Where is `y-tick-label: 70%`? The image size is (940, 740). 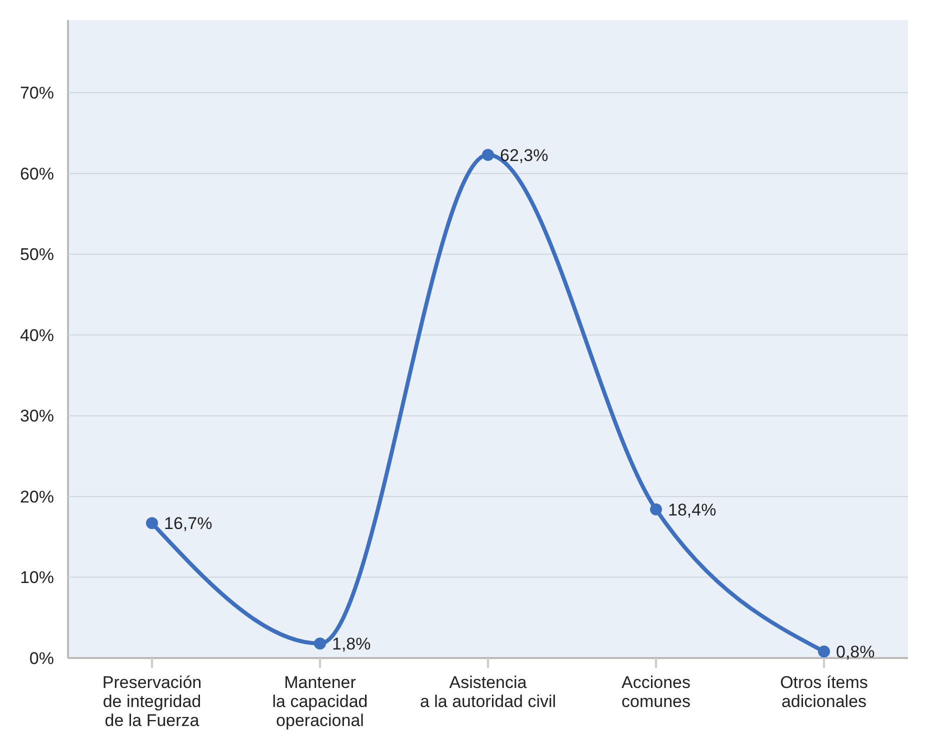 y-tick-label: 70% is located at coordinates (37, 93).